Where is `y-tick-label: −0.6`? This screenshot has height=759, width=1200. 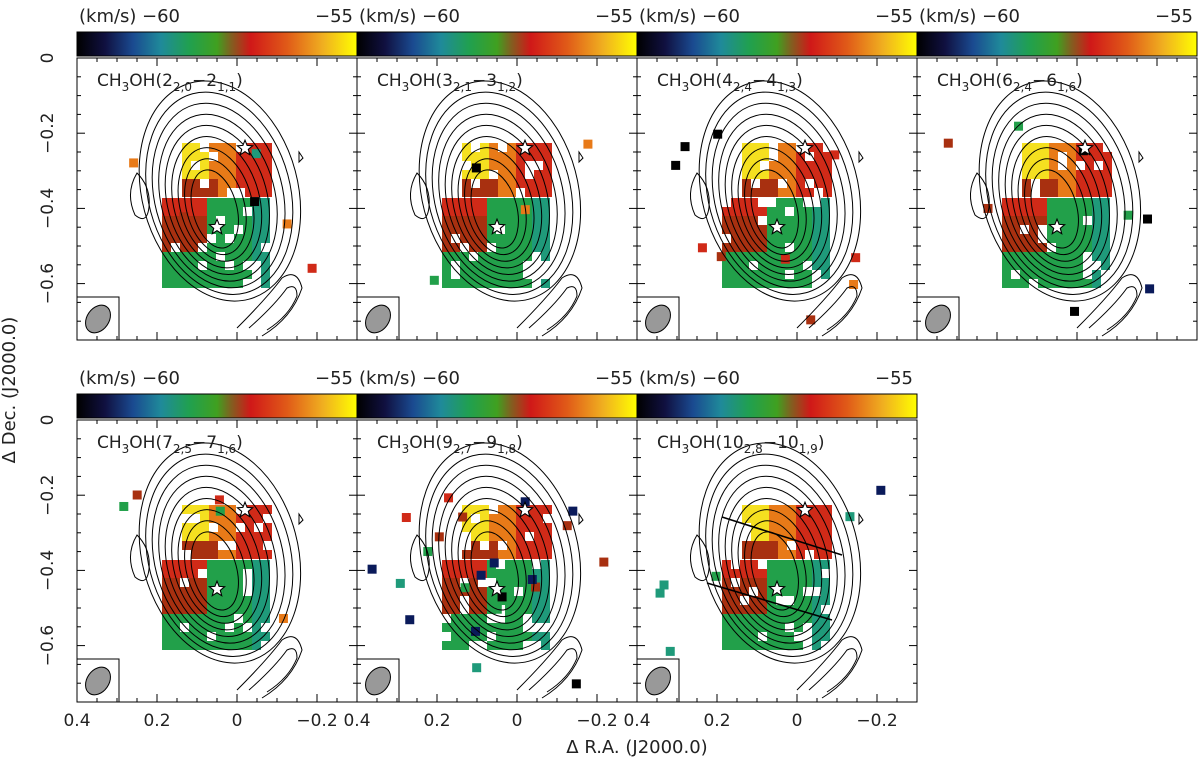
y-tick-label: −0.6 is located at coordinates (48, 645).